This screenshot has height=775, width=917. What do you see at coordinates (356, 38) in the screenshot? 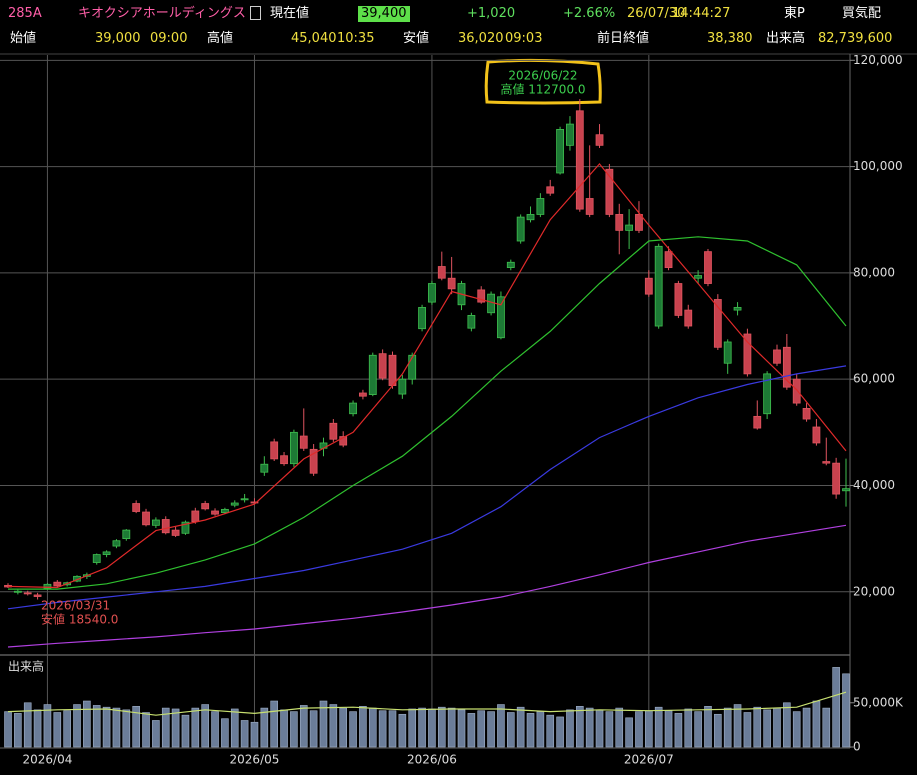
I see `field-time: 10:35` at bounding box center [356, 38].